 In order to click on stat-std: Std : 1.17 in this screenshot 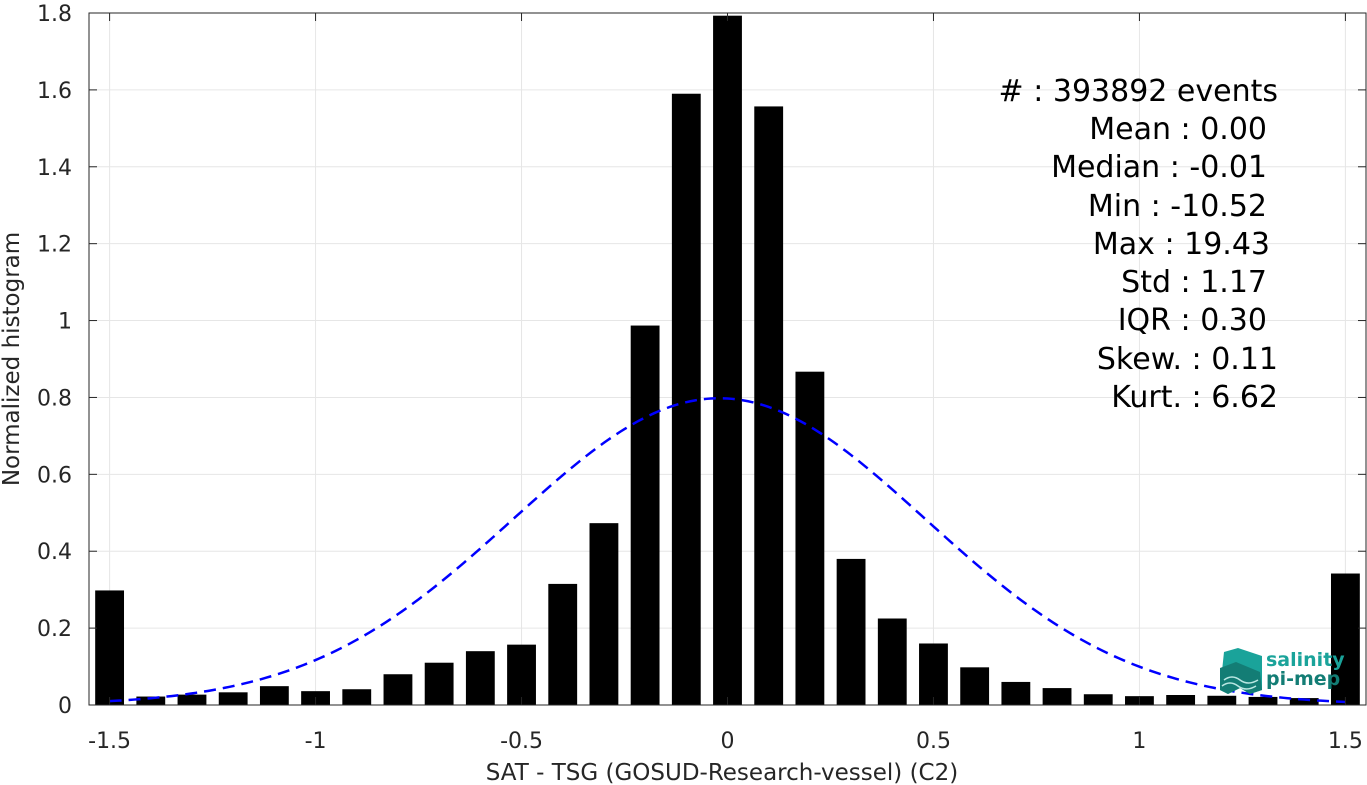, I will do `click(1194, 282)`.